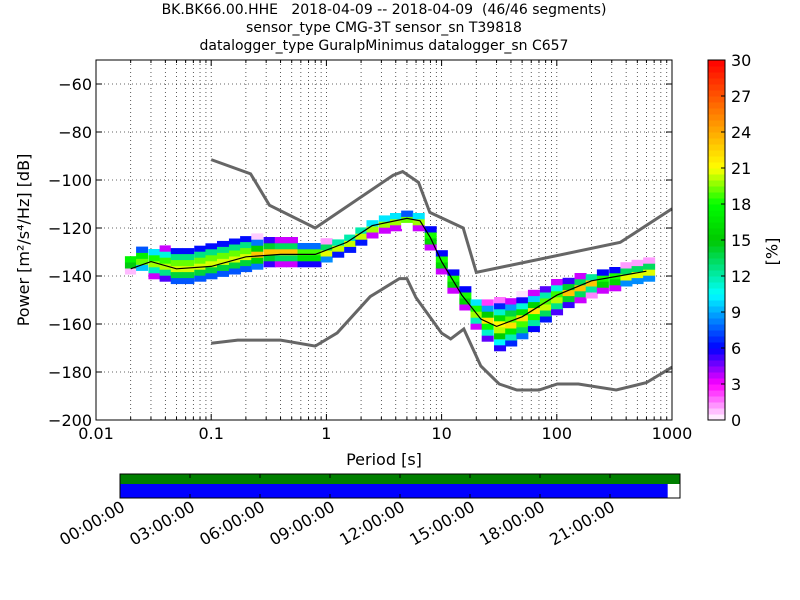  What do you see at coordinates (70, 324) in the screenshot?
I see `y-tick-label: −160` at bounding box center [70, 324].